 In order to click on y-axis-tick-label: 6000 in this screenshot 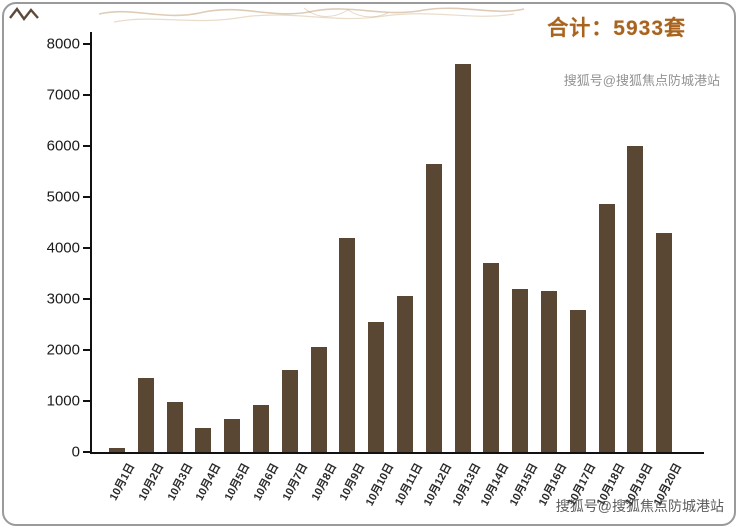, I will do `click(63, 146)`.